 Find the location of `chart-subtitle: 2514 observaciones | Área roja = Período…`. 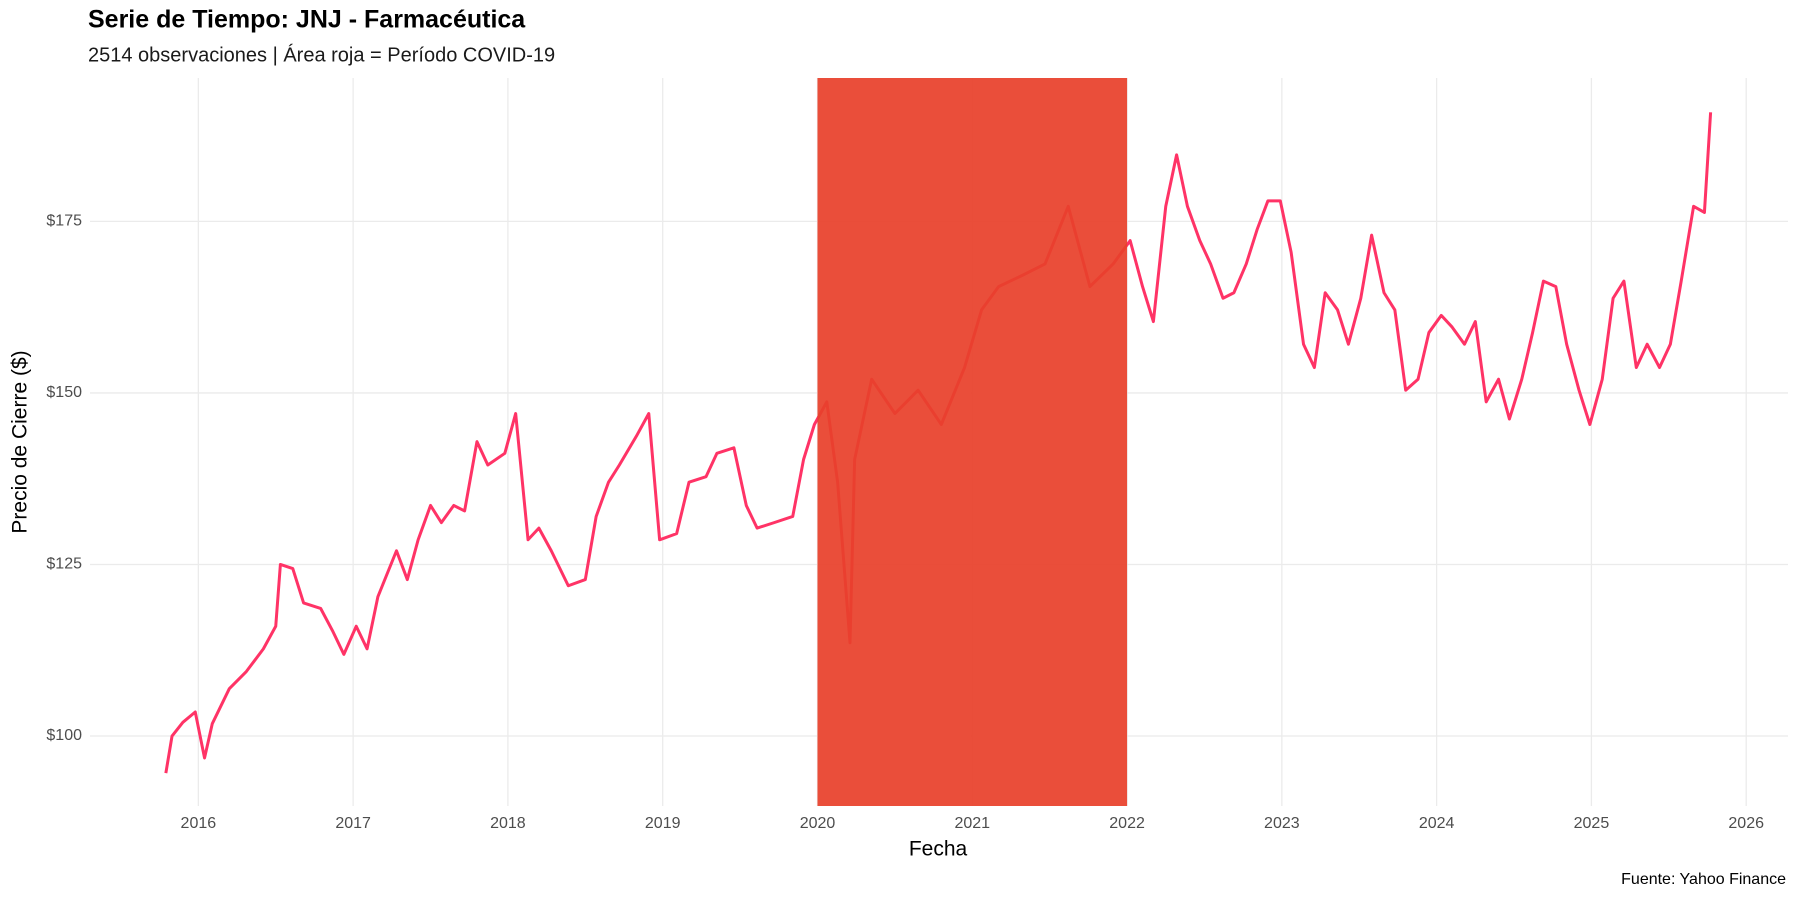

chart-subtitle: 2514 observaciones | Área roja = Período… is located at coordinates (321, 54).